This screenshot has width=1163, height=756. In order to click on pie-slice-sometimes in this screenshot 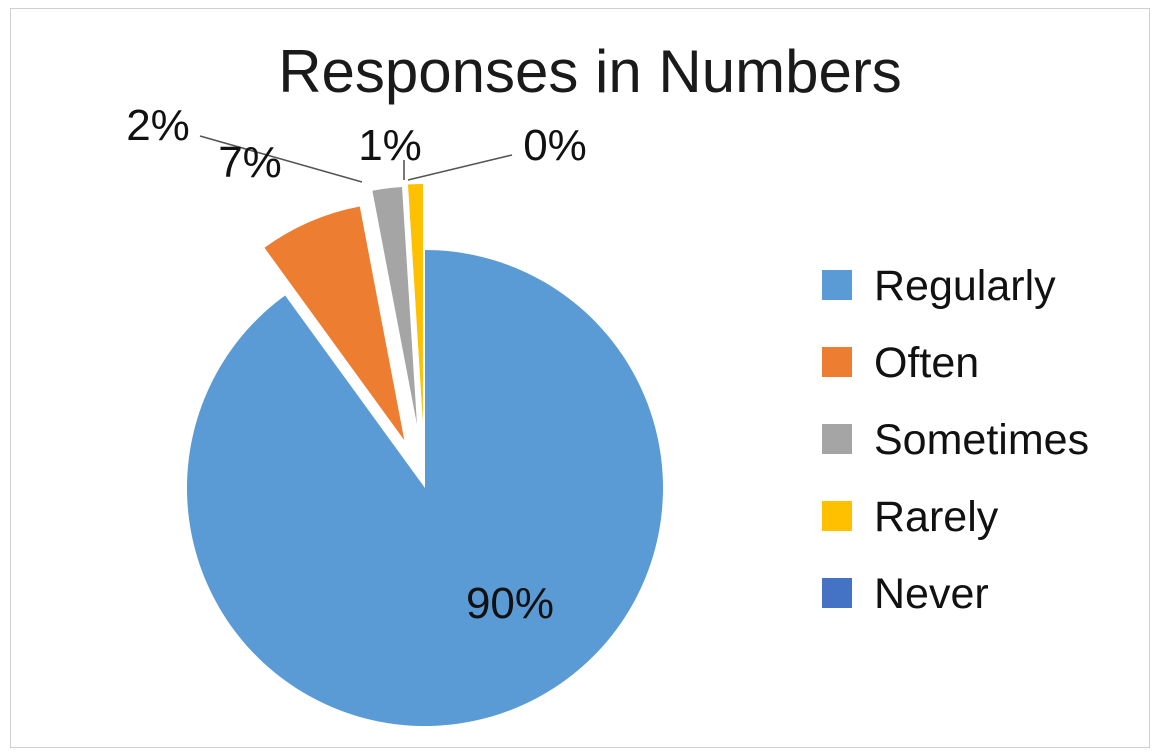, I will do `click(394, 305)`.